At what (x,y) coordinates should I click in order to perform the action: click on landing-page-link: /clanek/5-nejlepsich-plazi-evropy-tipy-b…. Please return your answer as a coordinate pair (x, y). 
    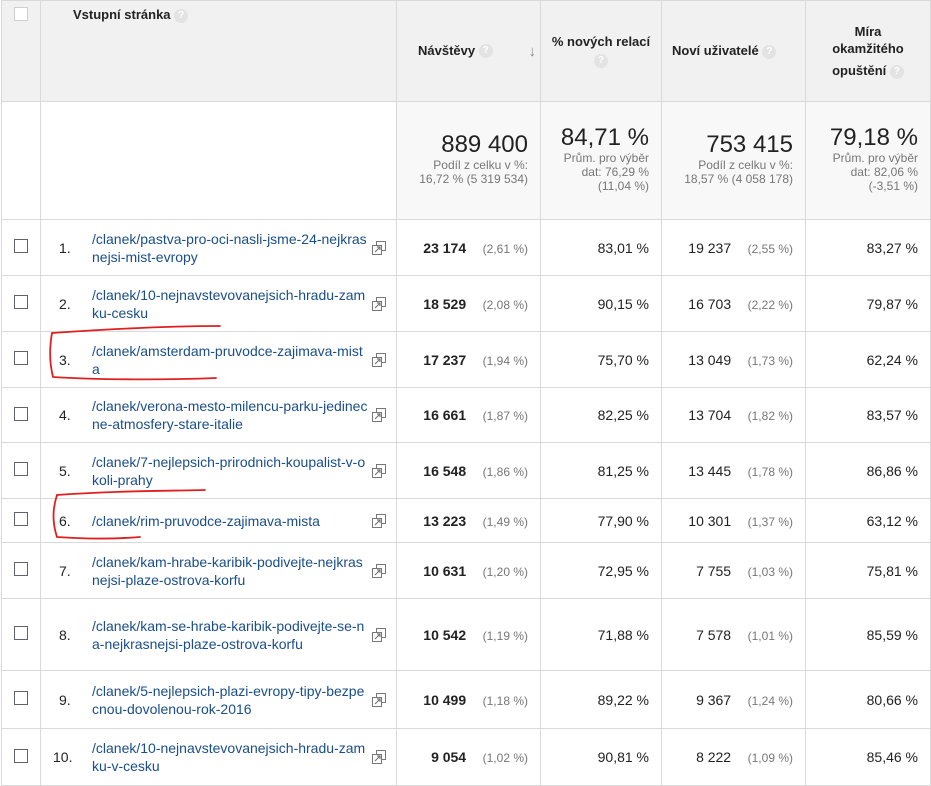
    Looking at the image, I should click on (228, 699).